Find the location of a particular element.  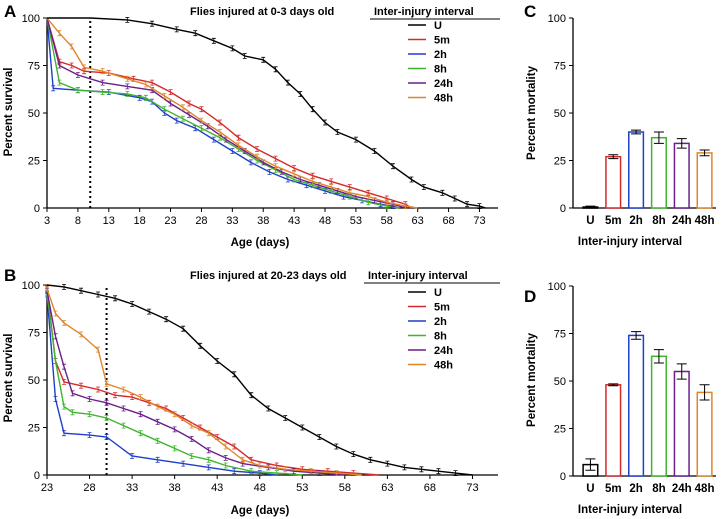

panel-d-bar-5m is located at coordinates (613, 430).